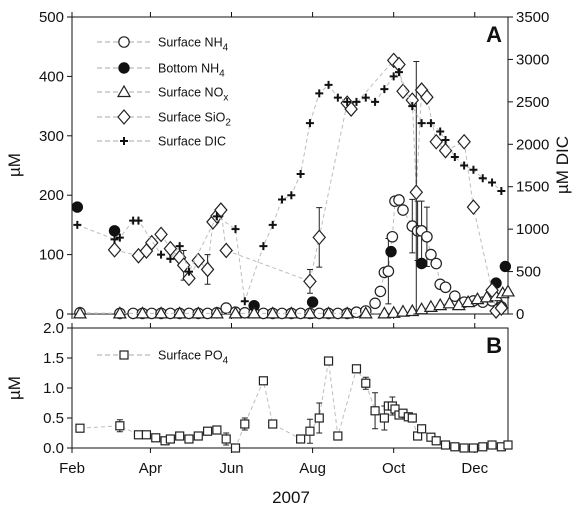 The image size is (577, 510). Describe the element at coordinates (312, 468) in the screenshot. I see `x-tick-label: Aug` at that location.